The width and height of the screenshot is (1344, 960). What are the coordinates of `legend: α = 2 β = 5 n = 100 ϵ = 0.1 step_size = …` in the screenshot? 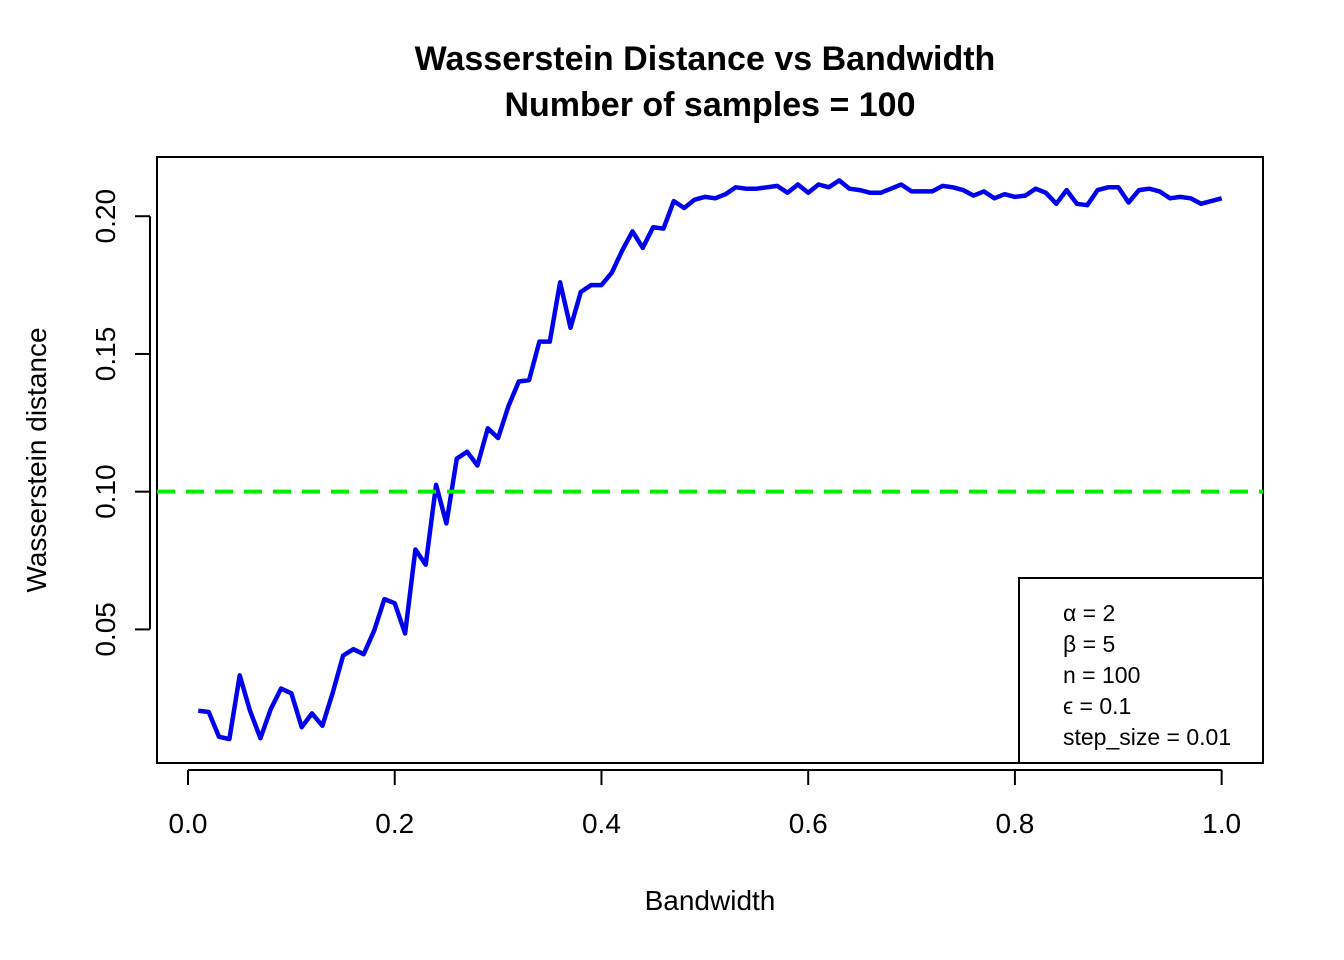 It's located at (1141, 670).